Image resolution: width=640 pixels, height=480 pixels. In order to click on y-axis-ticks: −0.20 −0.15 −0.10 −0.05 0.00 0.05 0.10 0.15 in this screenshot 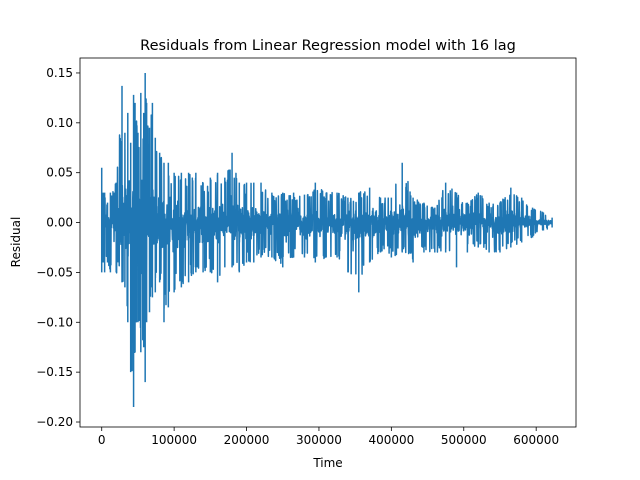, I will do `click(58, 247)`.